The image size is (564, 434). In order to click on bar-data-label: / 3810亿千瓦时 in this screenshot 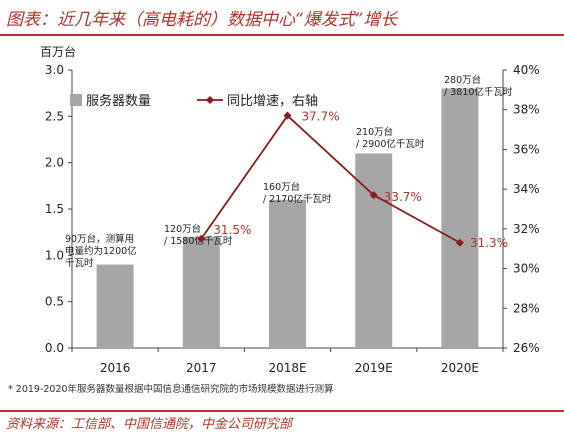, I will do `click(478, 92)`.